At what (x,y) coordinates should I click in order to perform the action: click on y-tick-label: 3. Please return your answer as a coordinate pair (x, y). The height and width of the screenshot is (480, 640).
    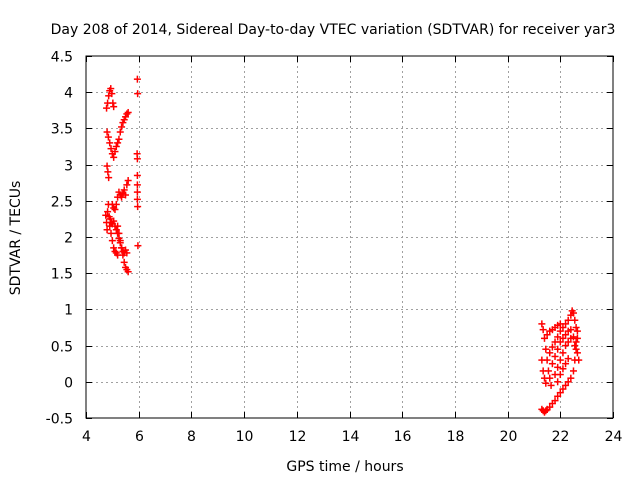
    Looking at the image, I should click on (68, 167).